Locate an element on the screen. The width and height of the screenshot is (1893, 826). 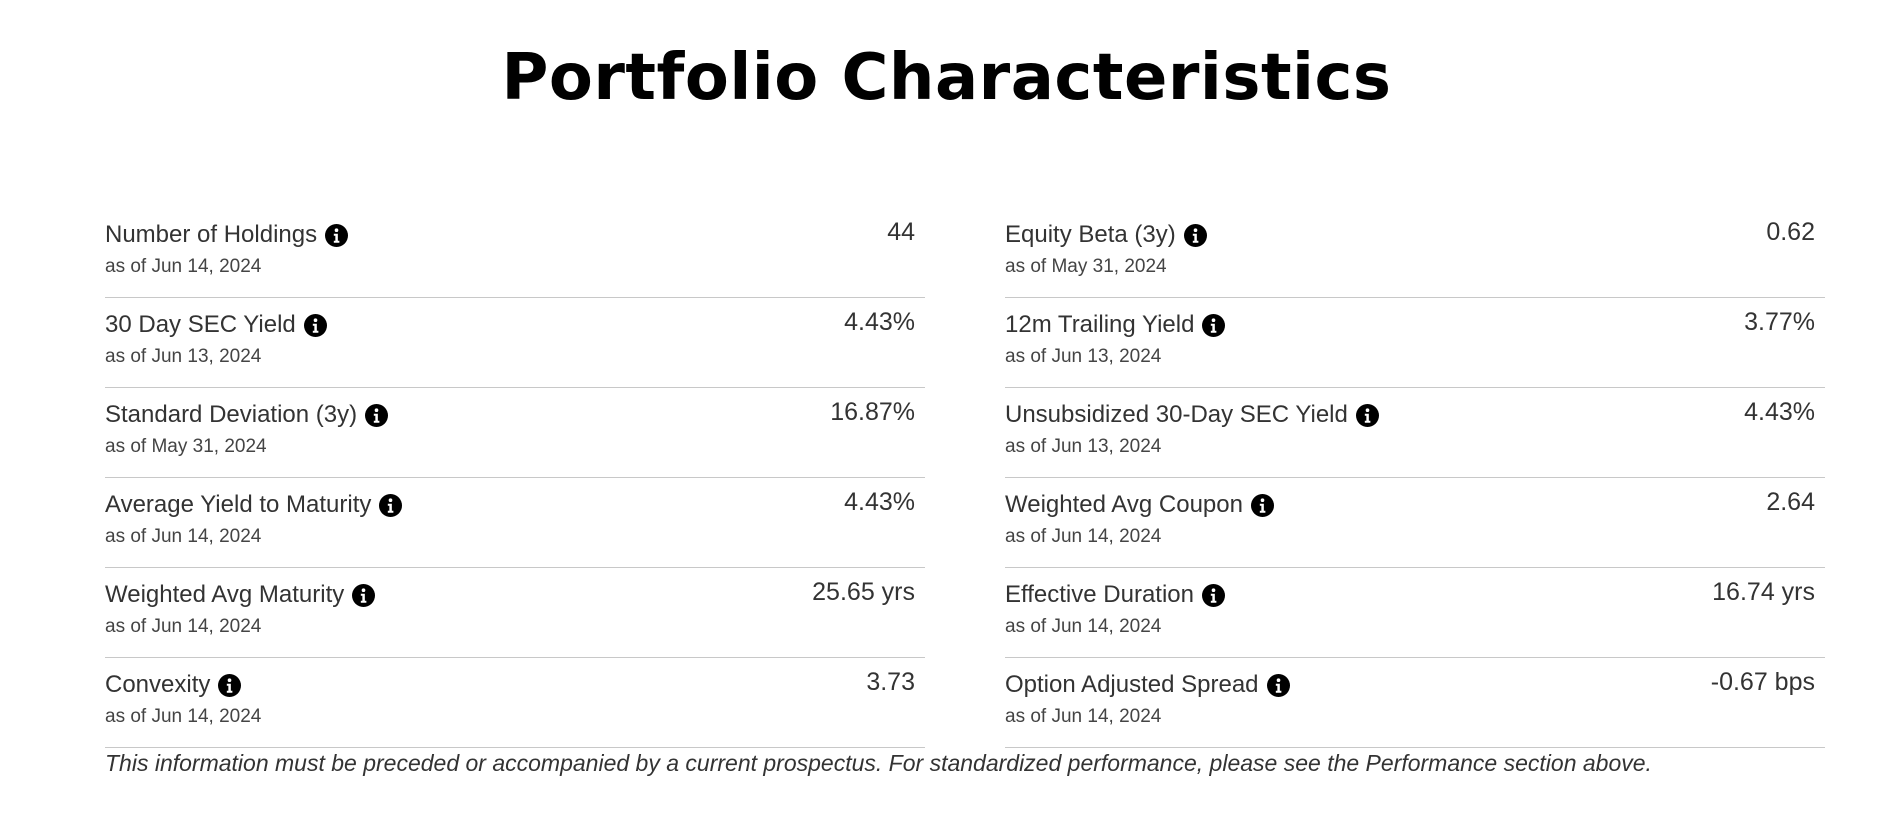
characteristic-value: 16.74 yrs is located at coordinates (1763, 592).